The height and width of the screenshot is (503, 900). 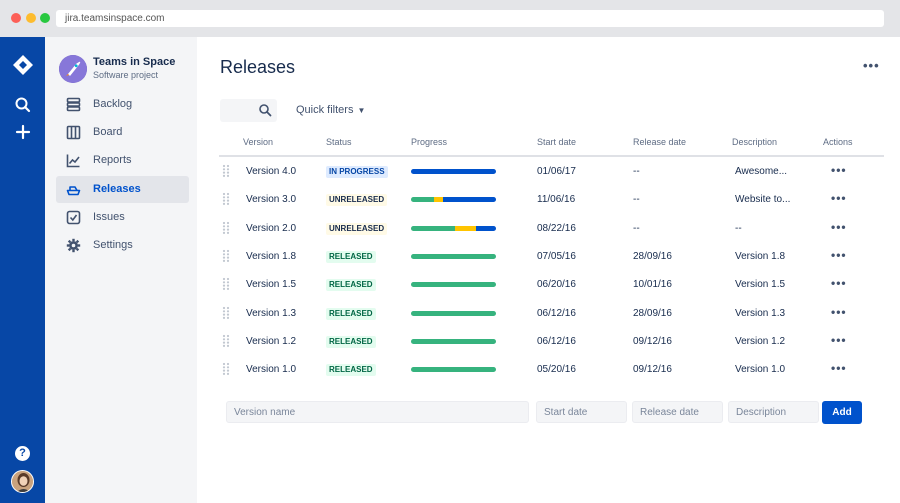 What do you see at coordinates (556, 171) in the screenshot?
I see `start-date-cell: 01/06/17` at bounding box center [556, 171].